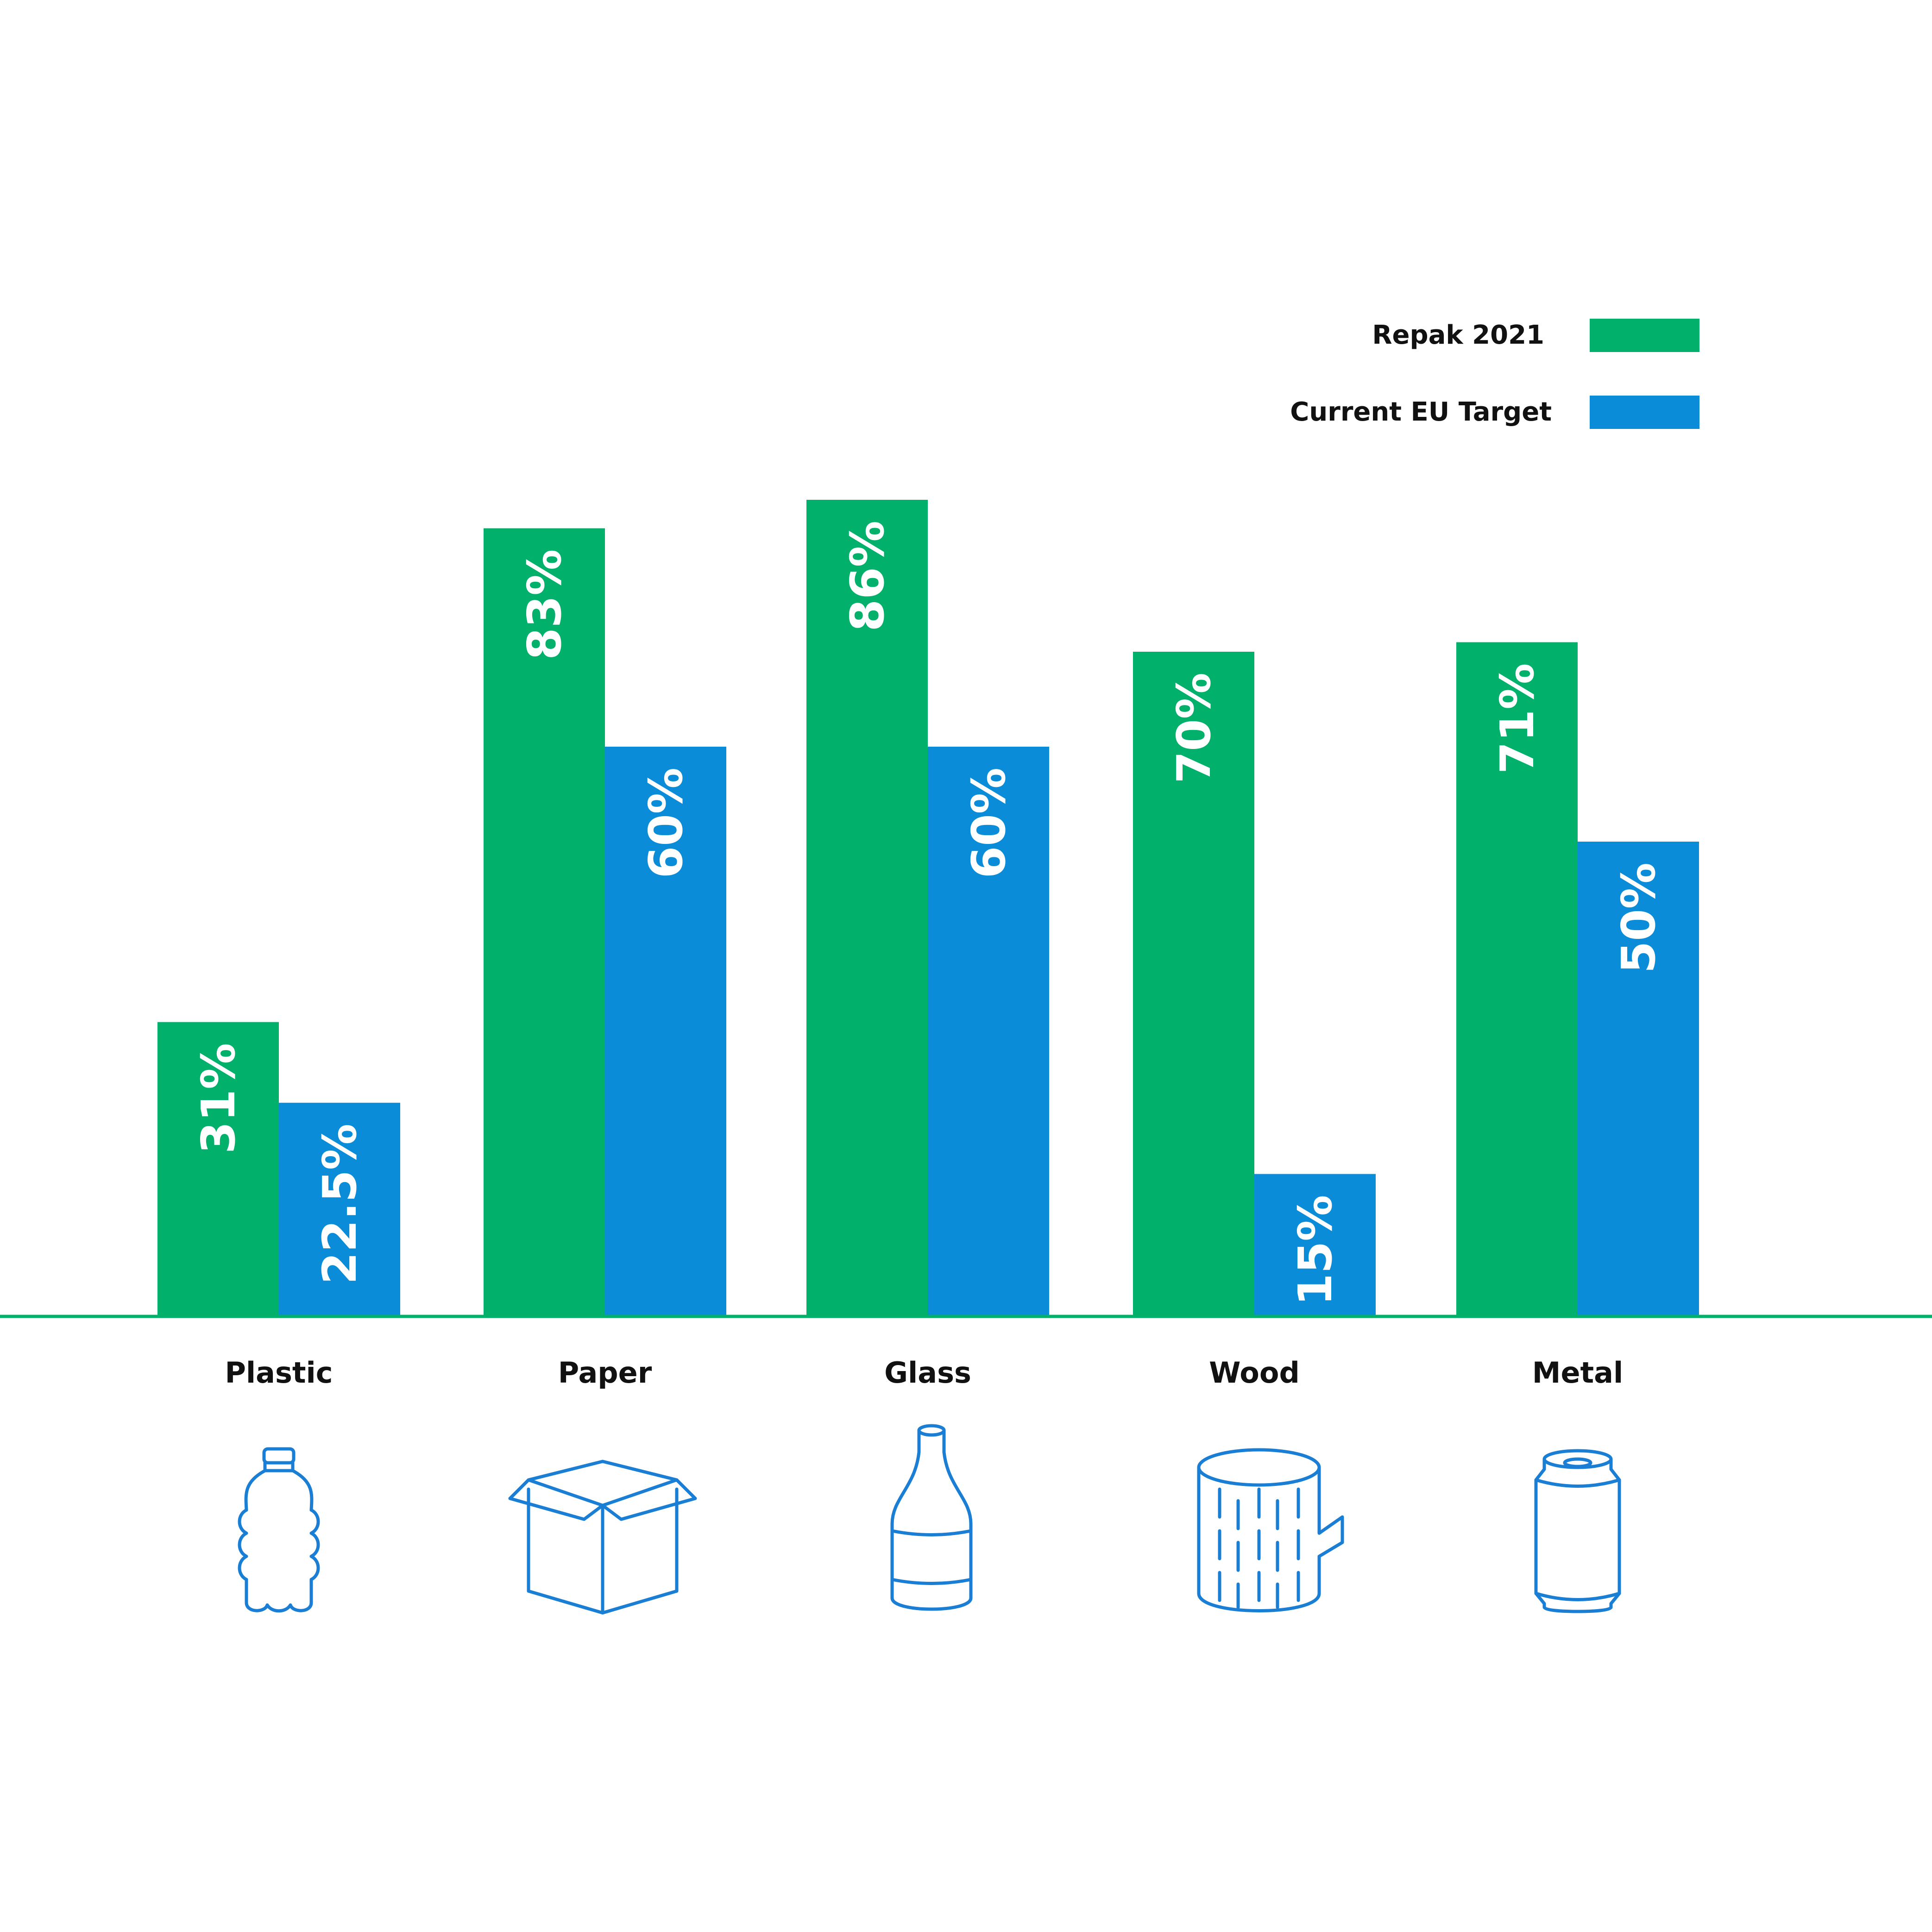 The height and width of the screenshot is (1932, 1932). Describe the element at coordinates (1644, 335) in the screenshot. I see `legend-swatch-repak-2021` at that location.